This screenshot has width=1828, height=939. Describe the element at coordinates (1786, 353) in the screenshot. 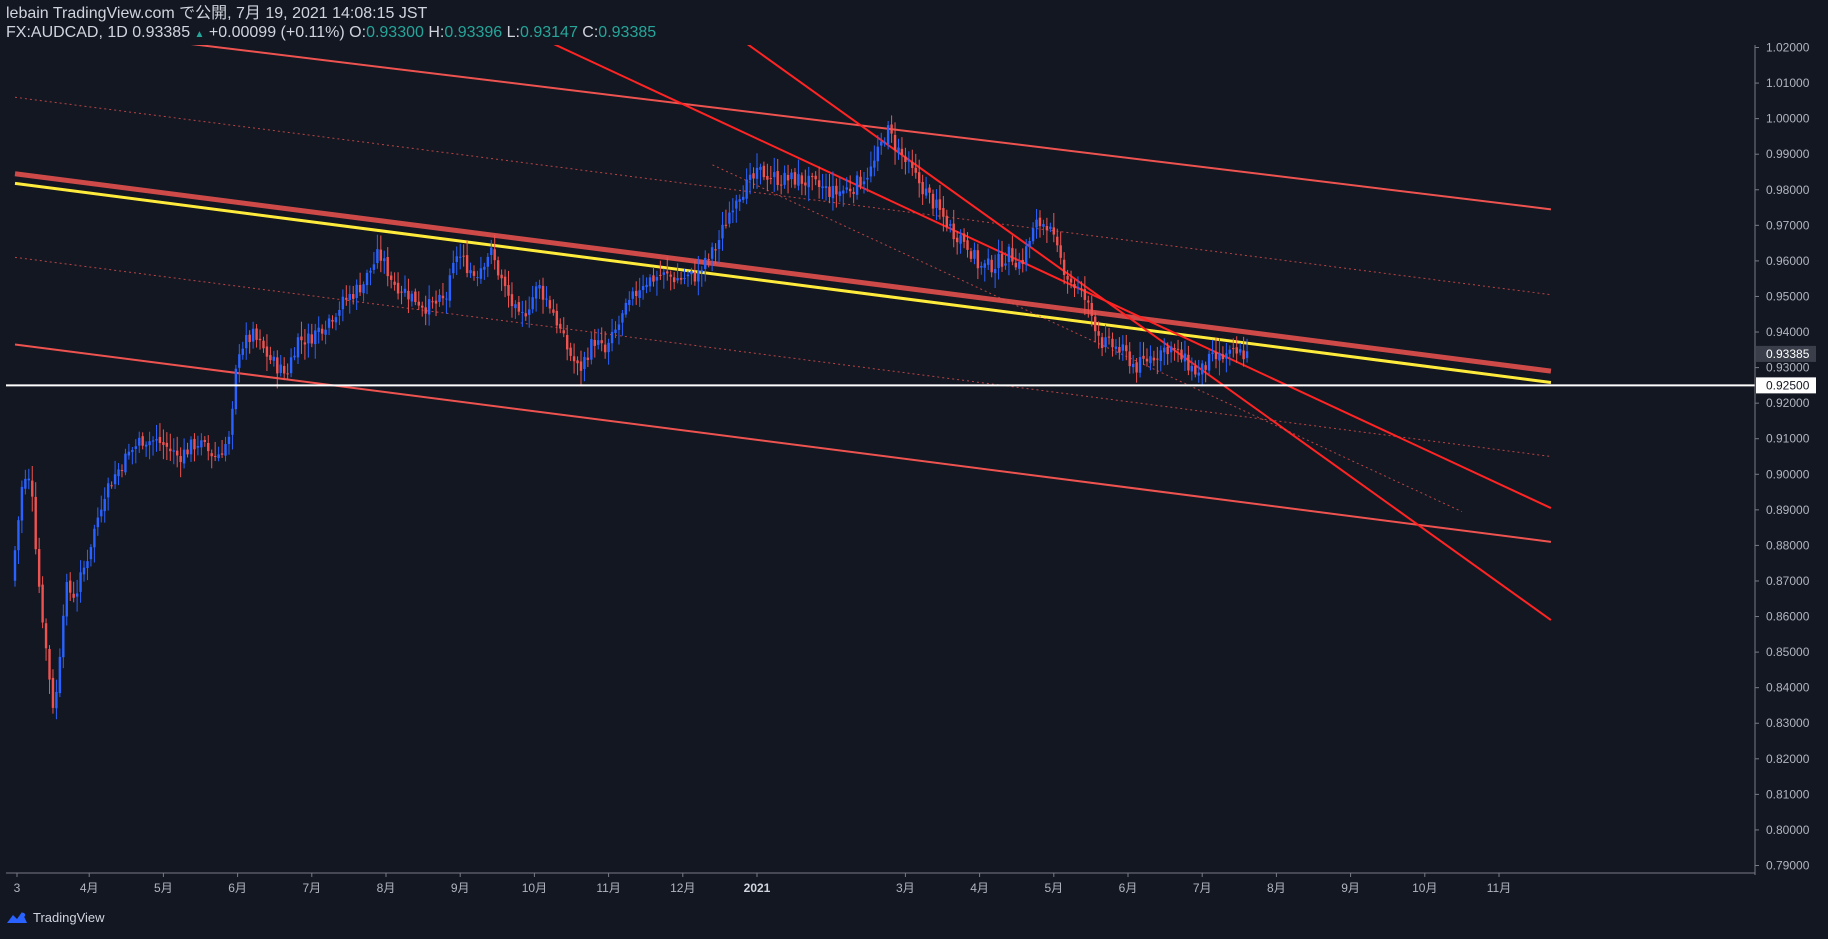

I see `price-label-0.93385: 0.93385` at that location.